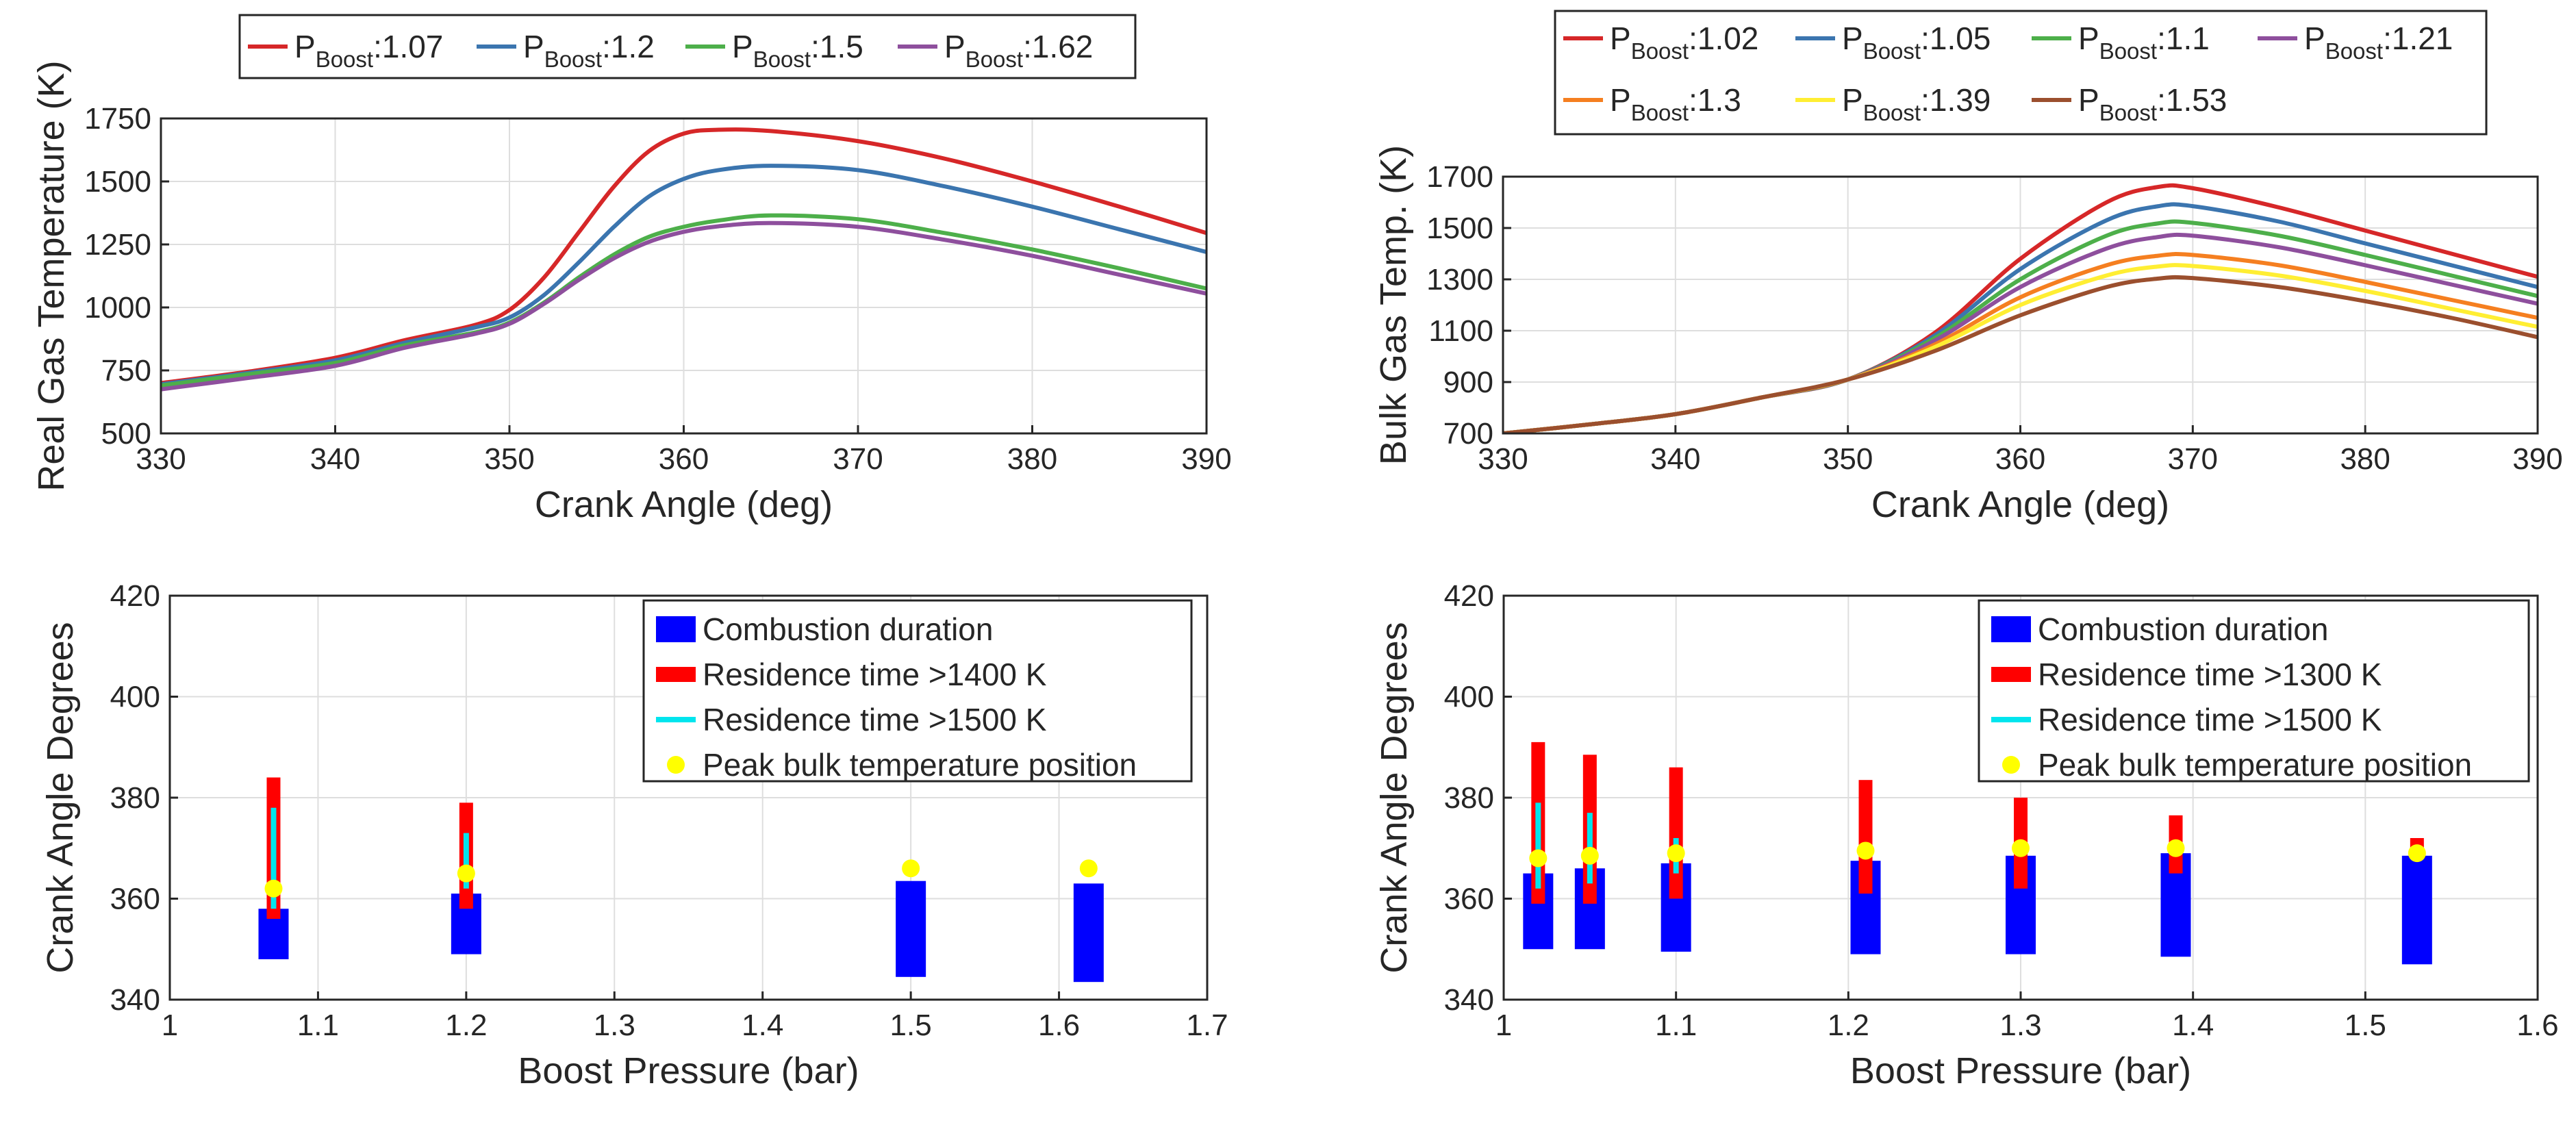 Image resolution: width=2576 pixels, height=1127 pixels. I want to click on legend-value: :1.3, so click(1715, 100).